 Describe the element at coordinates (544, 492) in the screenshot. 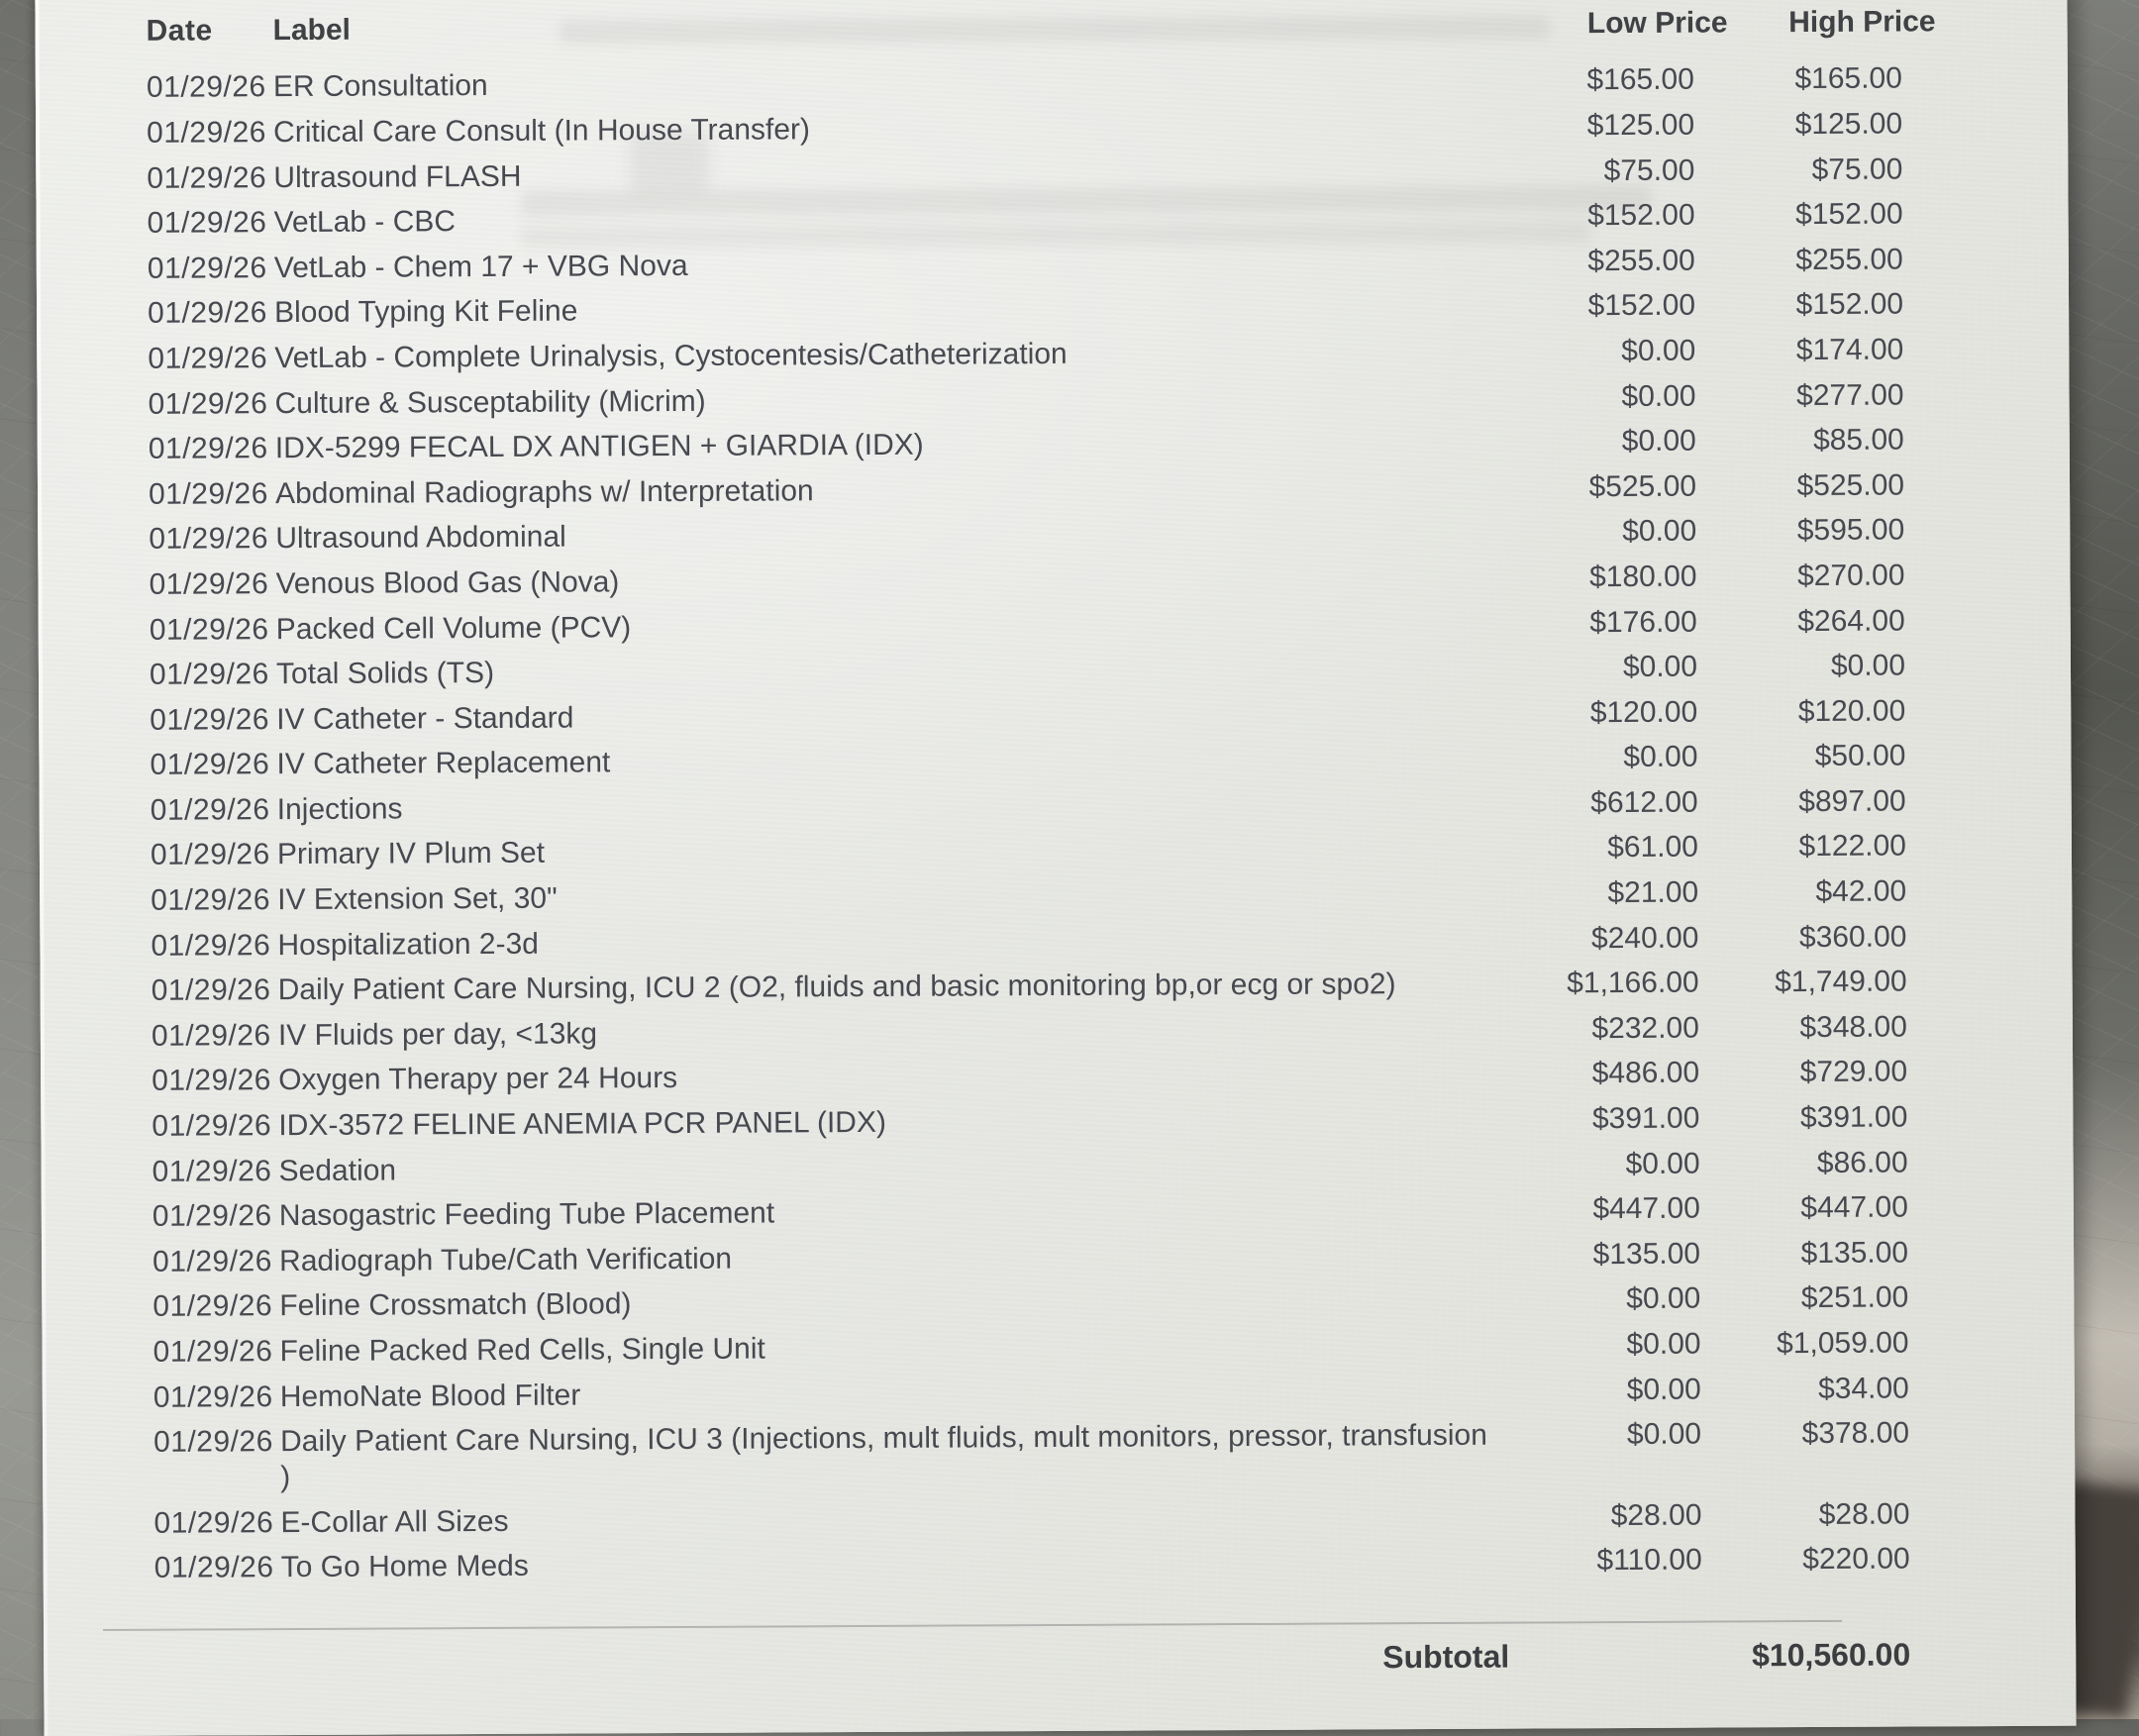

I see `row-label: Abdominal Radiographs w/ Interpretation` at that location.